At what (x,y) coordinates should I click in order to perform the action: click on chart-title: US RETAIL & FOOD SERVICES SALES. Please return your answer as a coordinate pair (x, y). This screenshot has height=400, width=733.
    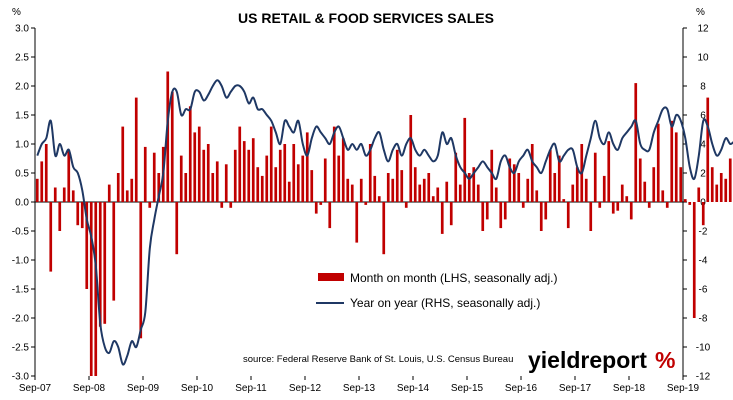
    Looking at the image, I should click on (366, 18).